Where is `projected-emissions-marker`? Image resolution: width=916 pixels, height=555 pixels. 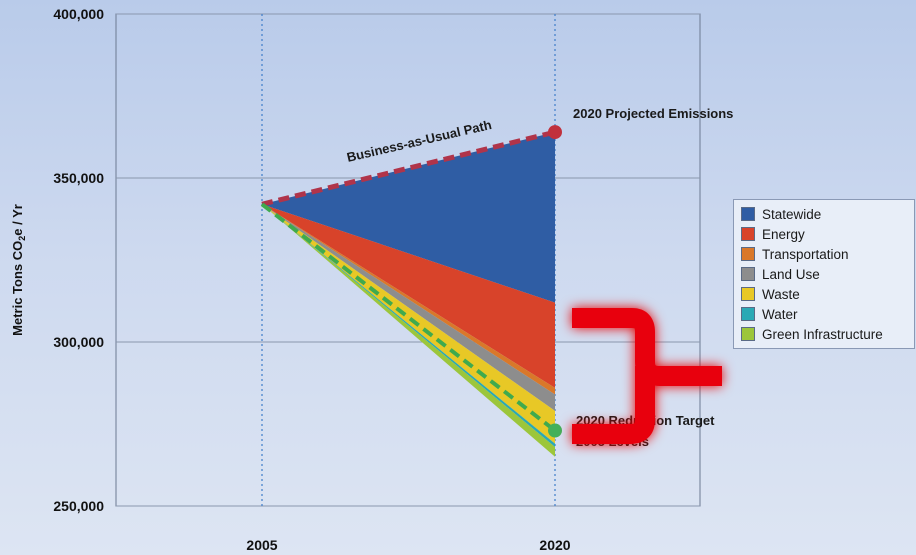
projected-emissions-marker is located at coordinates (555, 132).